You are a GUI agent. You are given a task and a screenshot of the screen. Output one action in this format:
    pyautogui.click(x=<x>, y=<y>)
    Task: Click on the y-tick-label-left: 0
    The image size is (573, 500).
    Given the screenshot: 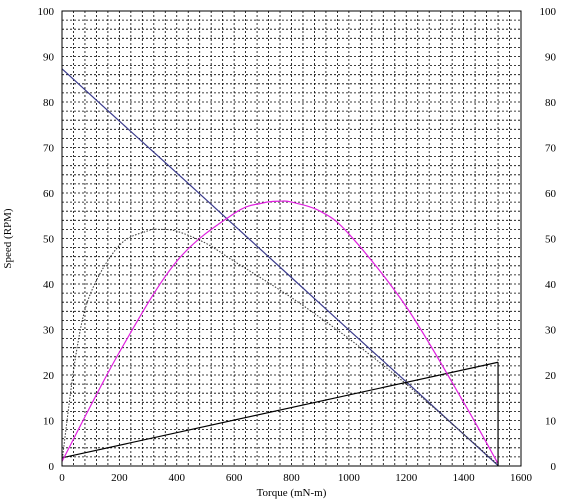 What is the action you would take?
    pyautogui.click(x=52, y=467)
    